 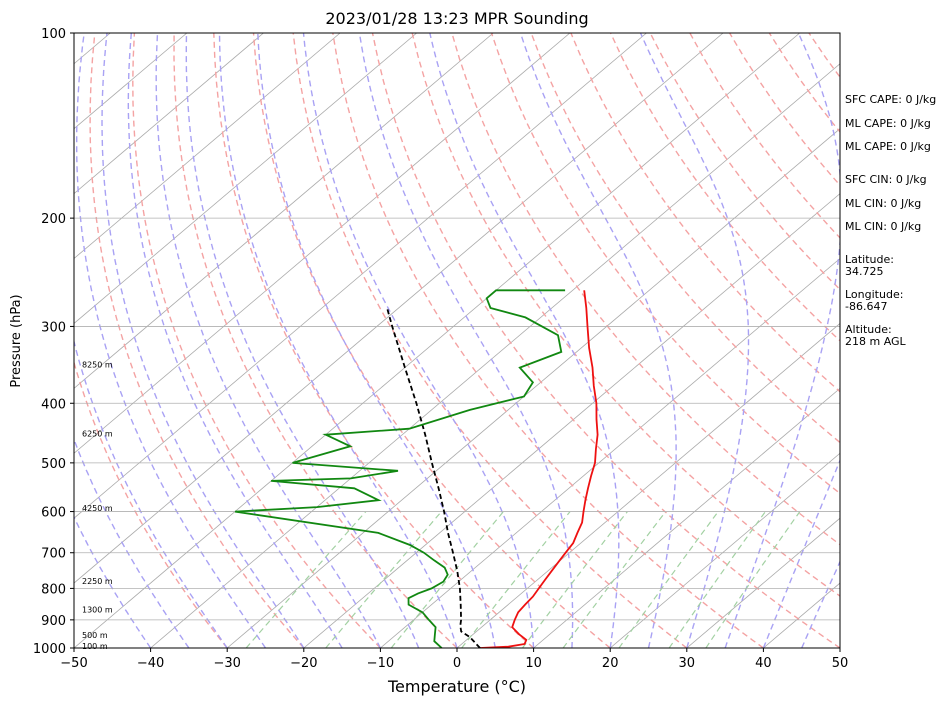 What do you see at coordinates (874, 294) in the screenshot?
I see `longitude-label: Longitude:` at bounding box center [874, 294].